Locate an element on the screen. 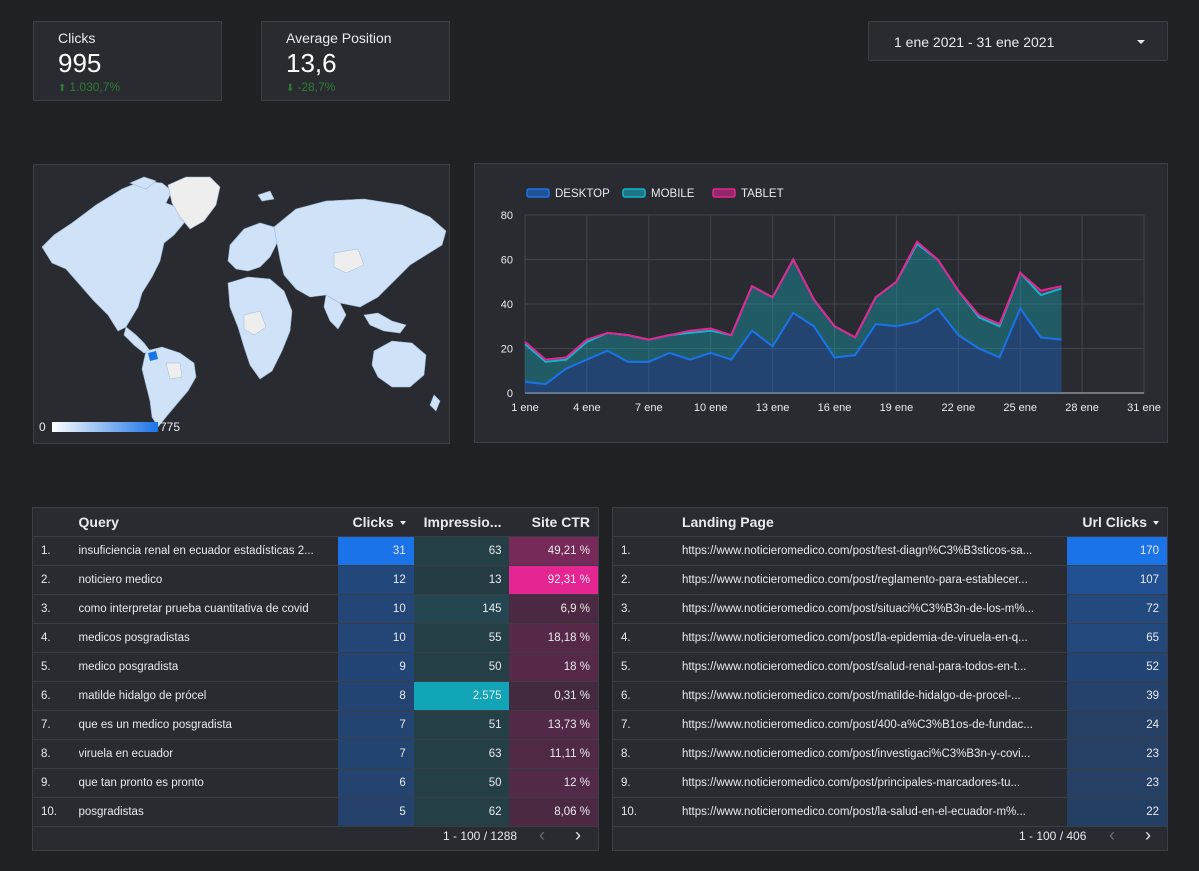  table-row: 5. medico posgradista 9 50 18 % is located at coordinates (315, 667).